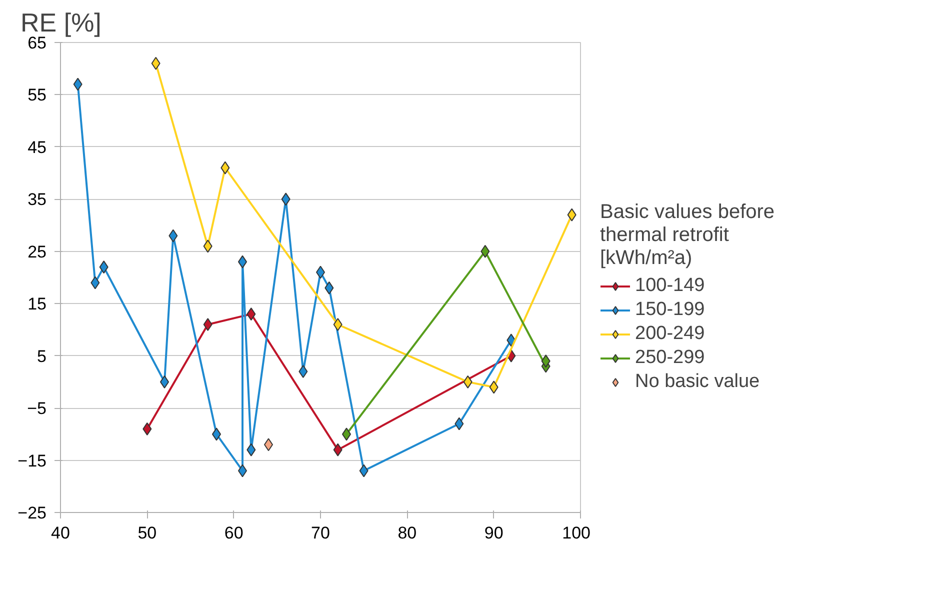 Image resolution: width=937 pixels, height=598 pixels. Describe the element at coordinates (670, 309) in the screenshot. I see `legend-label: 150-199` at that location.